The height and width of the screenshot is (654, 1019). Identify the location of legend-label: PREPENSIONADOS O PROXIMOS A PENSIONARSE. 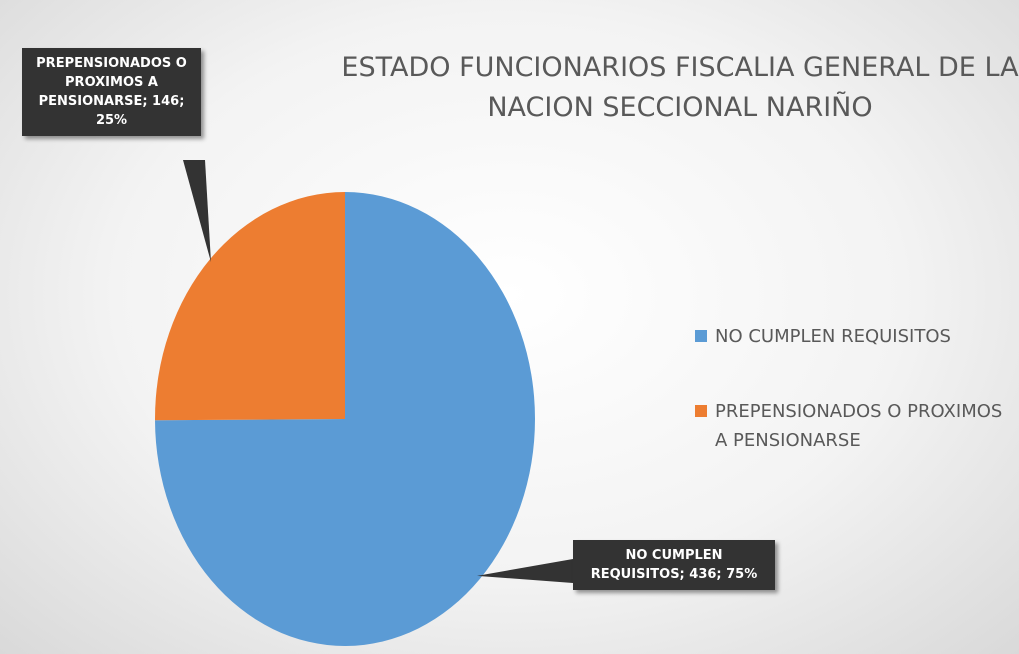
(859, 426).